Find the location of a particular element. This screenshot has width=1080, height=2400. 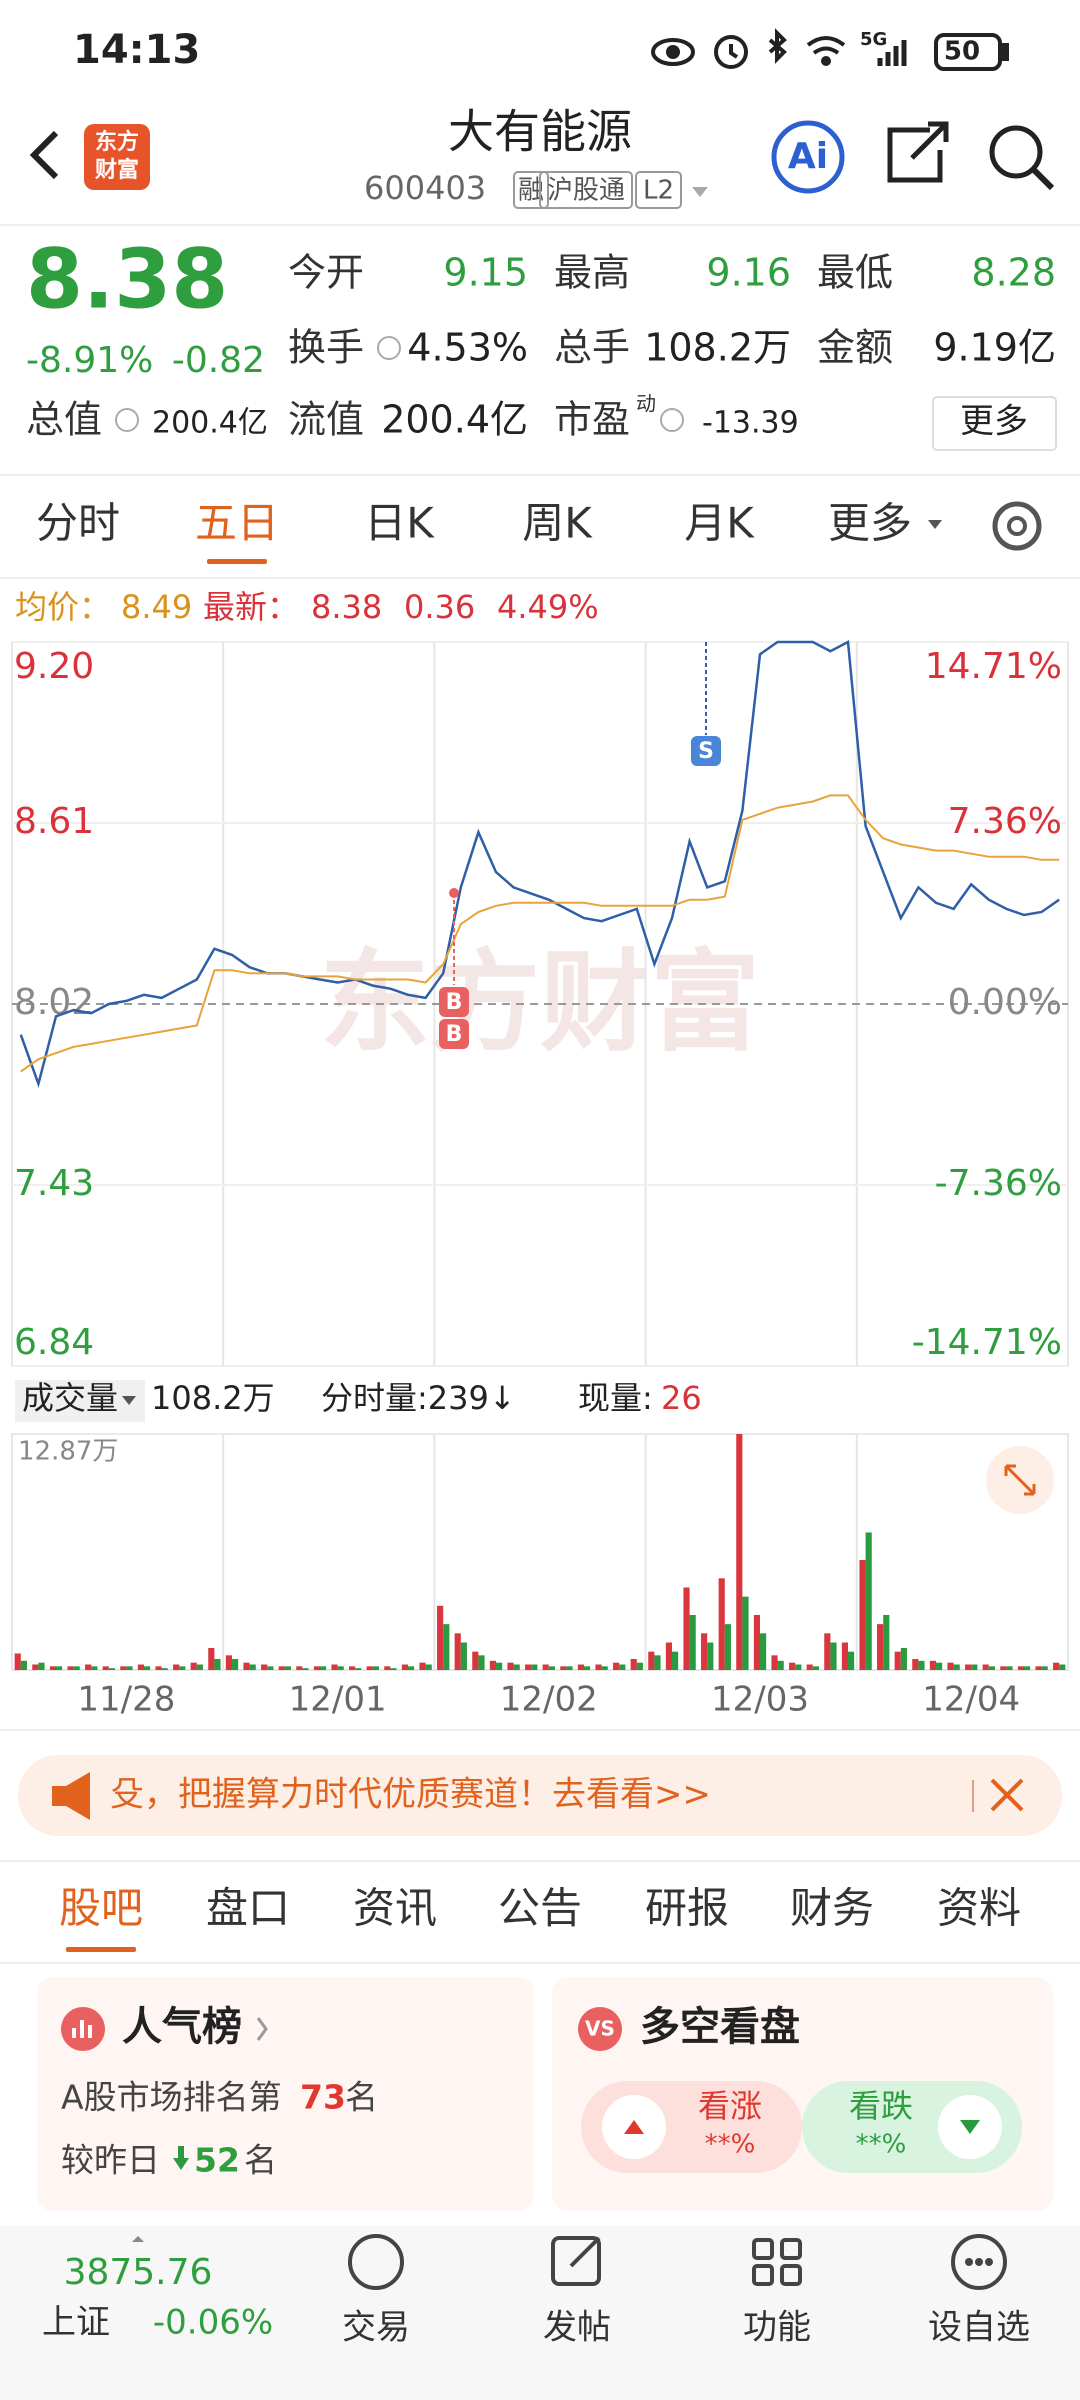

feed-tab: 盘口 is located at coordinates (248, 1908).